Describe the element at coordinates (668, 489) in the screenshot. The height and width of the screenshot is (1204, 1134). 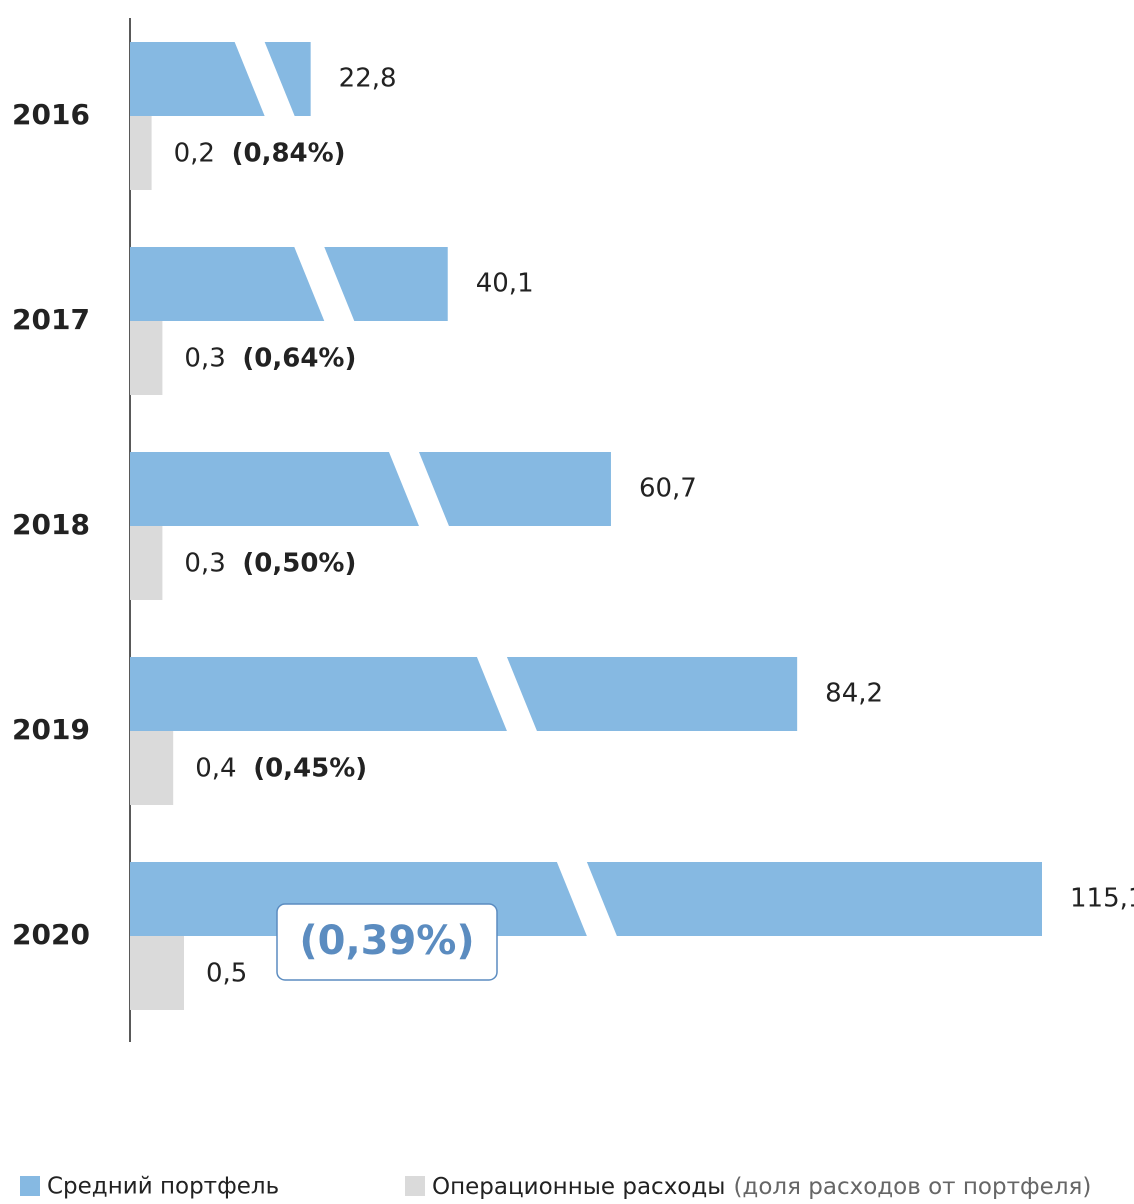
I see `value-label: 60,7` at that location.